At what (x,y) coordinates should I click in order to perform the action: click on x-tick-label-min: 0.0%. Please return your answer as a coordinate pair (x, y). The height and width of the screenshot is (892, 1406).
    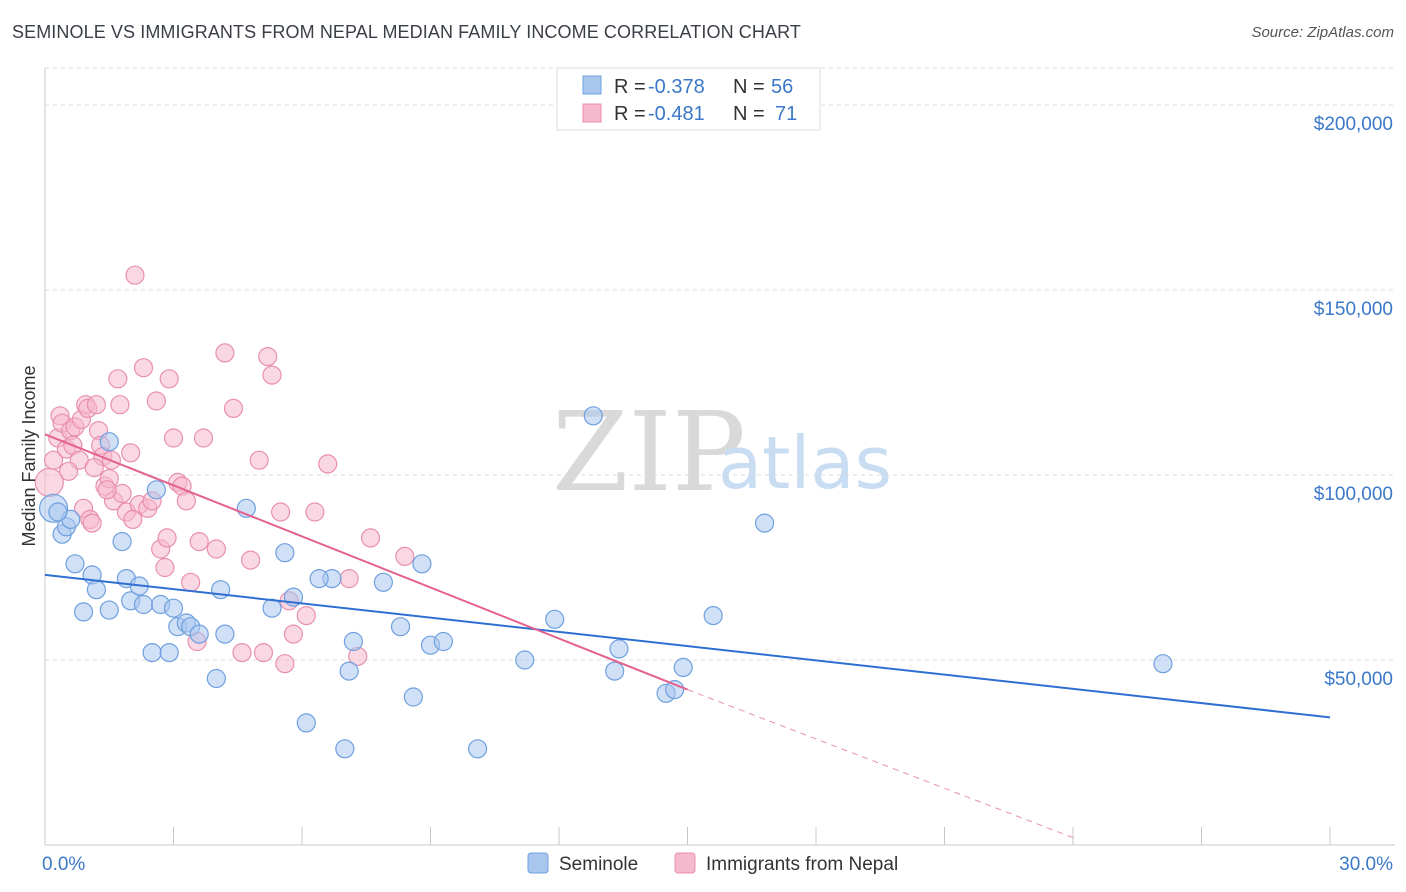
    Looking at the image, I should click on (63, 864).